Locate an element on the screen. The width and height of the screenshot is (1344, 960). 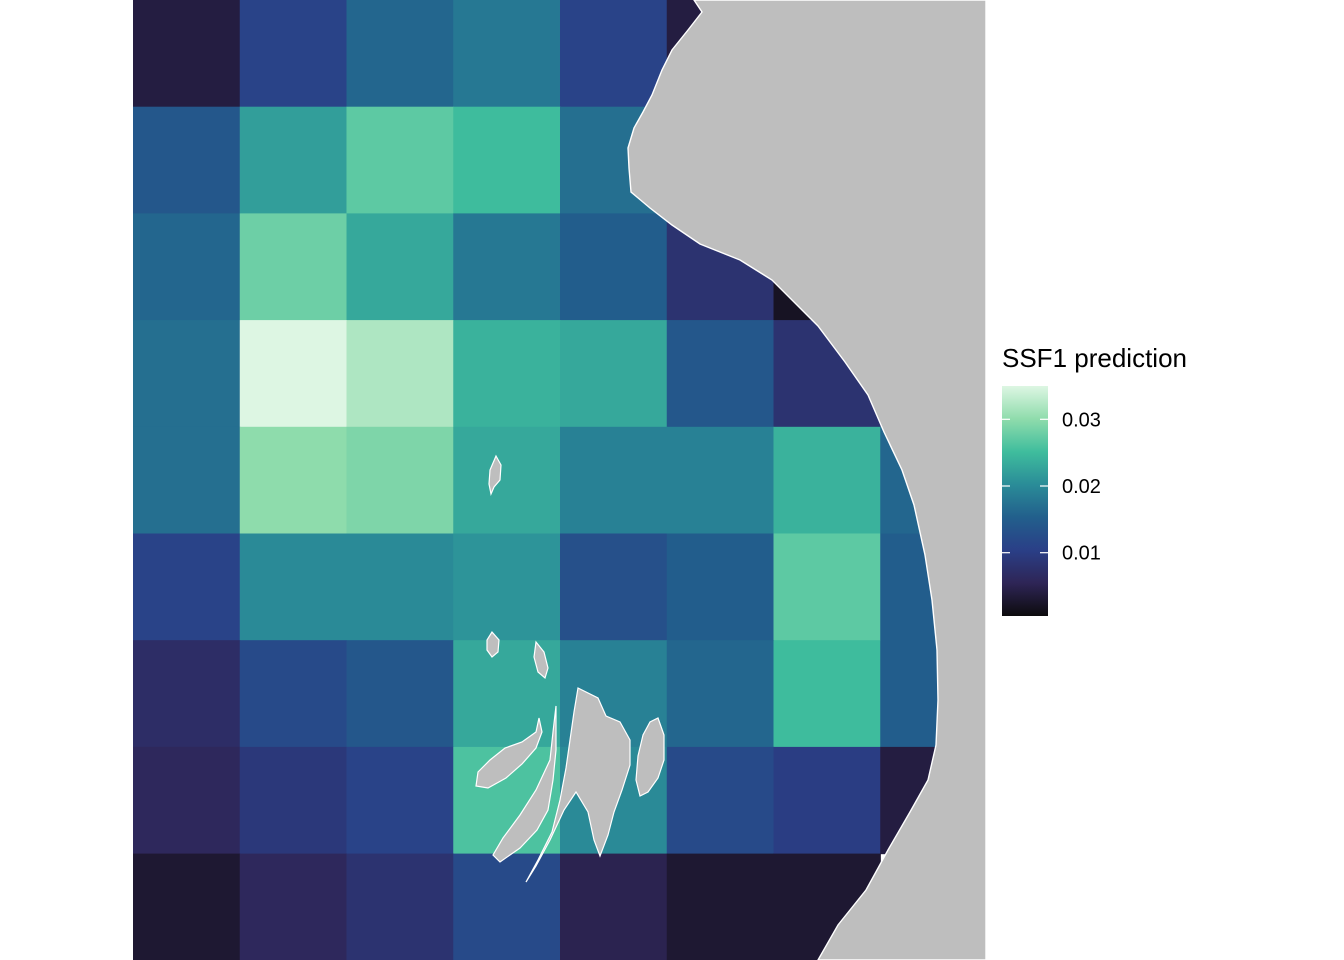
legend-tick-label: 0.01 is located at coordinates (1081, 554).